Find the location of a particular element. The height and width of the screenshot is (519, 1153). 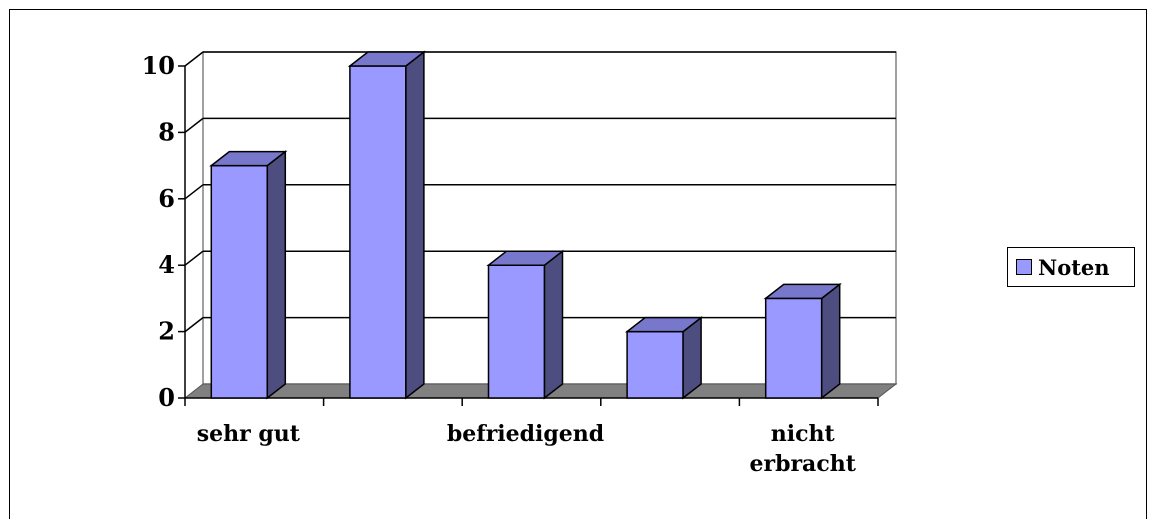

legend-swatch is located at coordinates (1024, 267).